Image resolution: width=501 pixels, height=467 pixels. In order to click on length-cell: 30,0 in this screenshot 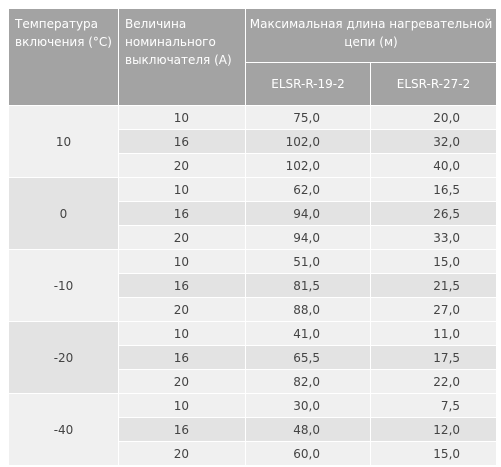, I will do `click(308, 405)`.